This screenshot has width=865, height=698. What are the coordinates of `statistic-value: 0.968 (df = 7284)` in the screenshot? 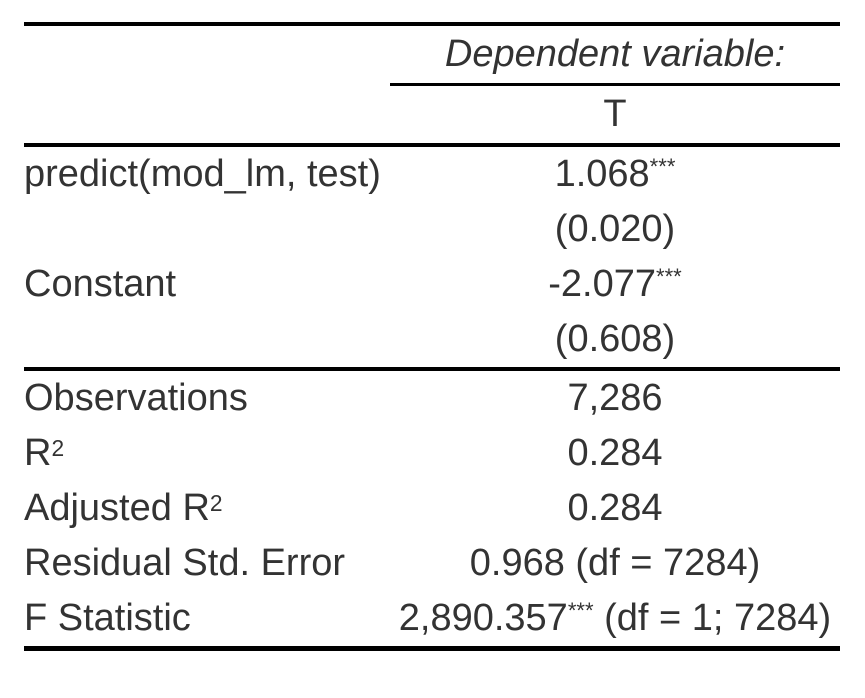 It's located at (615, 563).